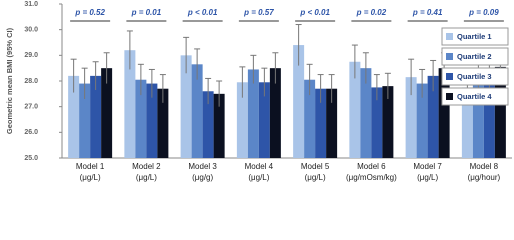 The height and width of the screenshot is (240, 514). Describe the element at coordinates (483, 12) in the screenshot. I see `p-value: p = 0.09` at that location.